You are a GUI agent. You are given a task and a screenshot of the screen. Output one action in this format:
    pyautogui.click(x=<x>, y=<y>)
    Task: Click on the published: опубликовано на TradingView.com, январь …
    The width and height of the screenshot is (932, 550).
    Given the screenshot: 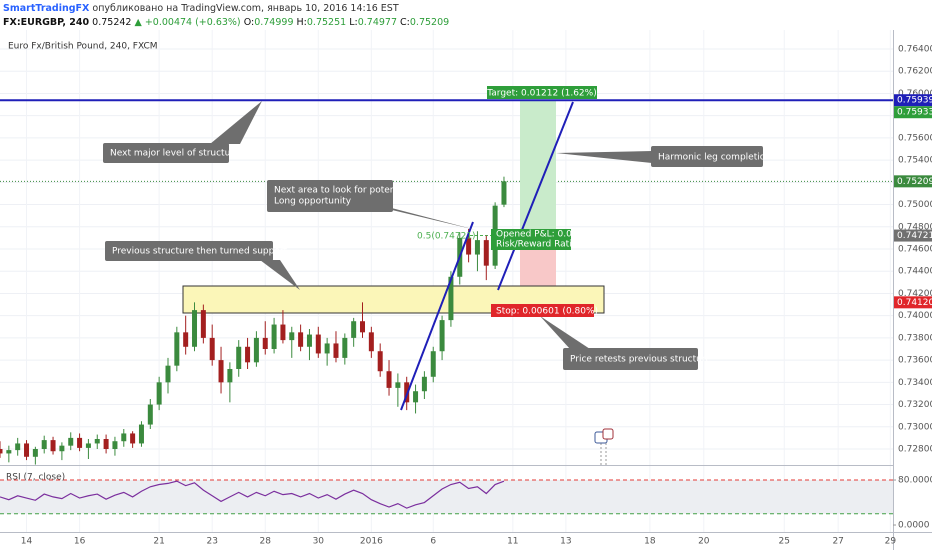 What is the action you would take?
    pyautogui.click(x=245, y=8)
    